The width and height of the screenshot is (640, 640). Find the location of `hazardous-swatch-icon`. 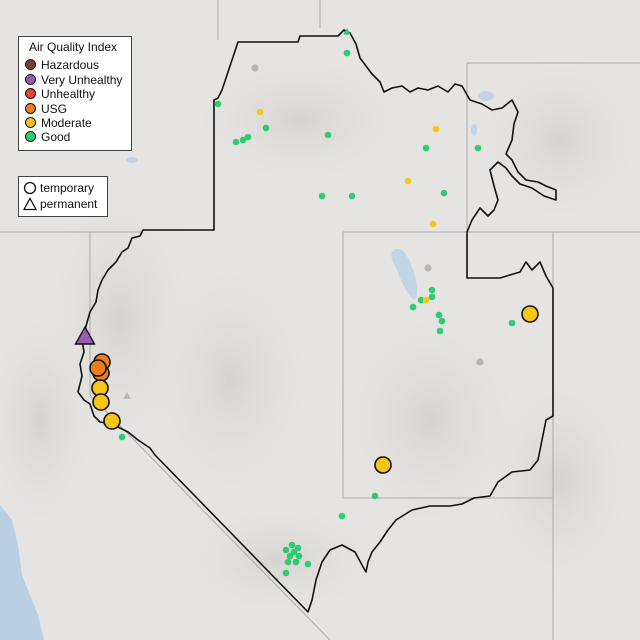

hazardous-swatch-icon is located at coordinates (30, 64).